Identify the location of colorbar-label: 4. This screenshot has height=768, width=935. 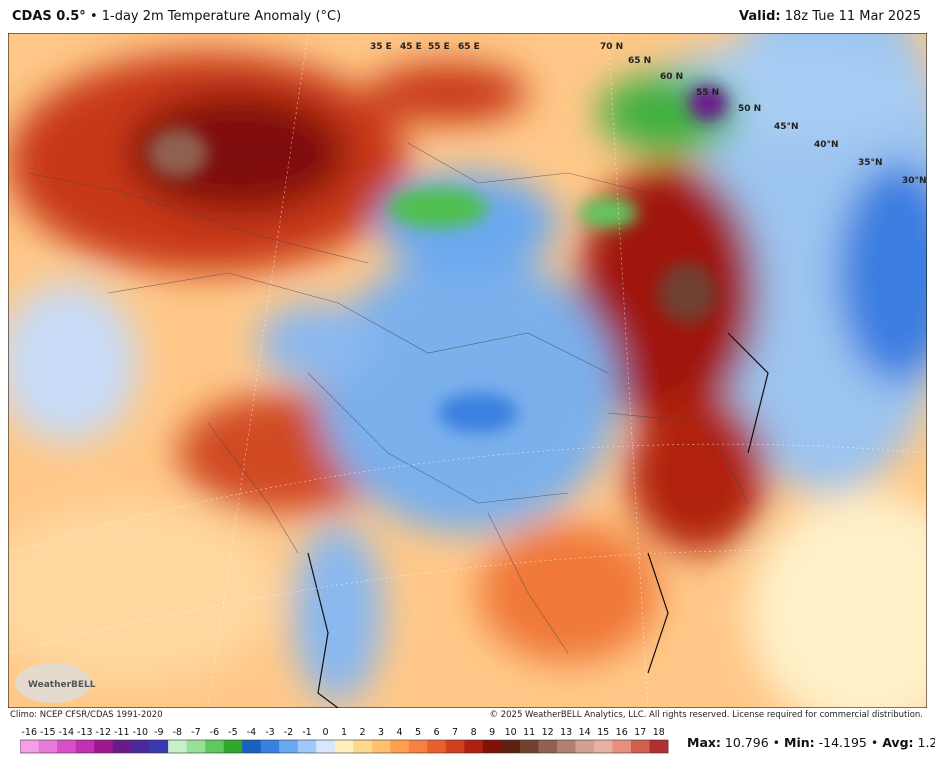
(400, 732).